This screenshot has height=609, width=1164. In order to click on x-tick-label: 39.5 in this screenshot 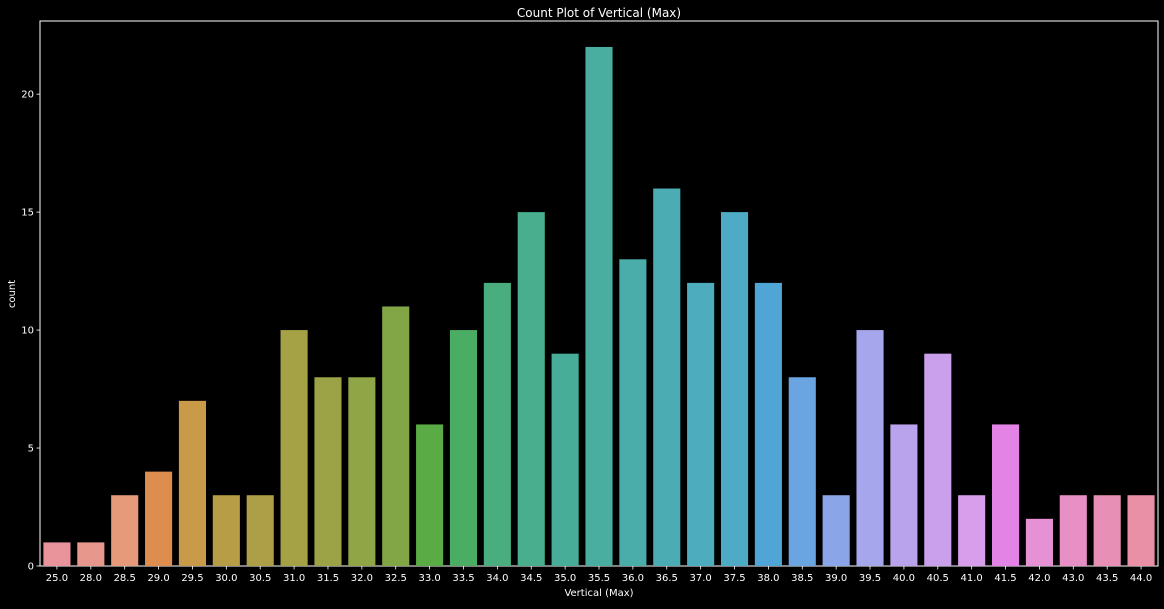, I will do `click(870, 578)`.